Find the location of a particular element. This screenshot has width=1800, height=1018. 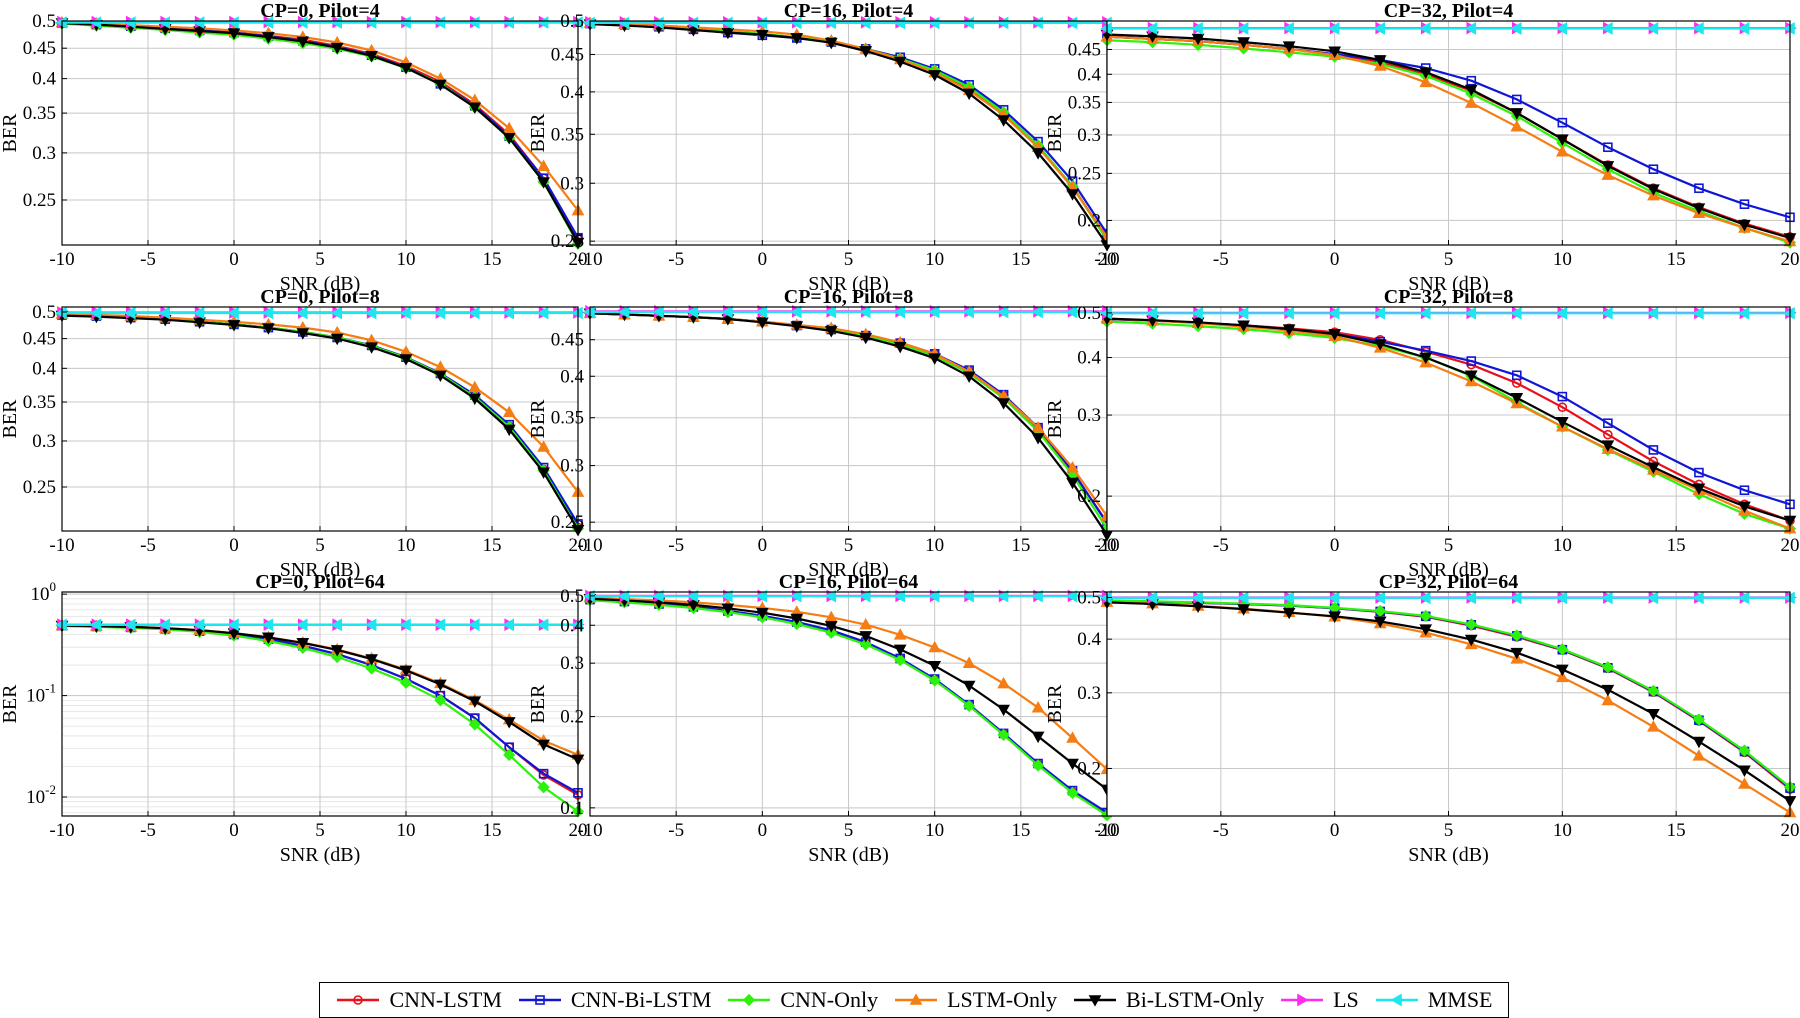

legend-item: LSTM-Only is located at coordinates (975, 1000).